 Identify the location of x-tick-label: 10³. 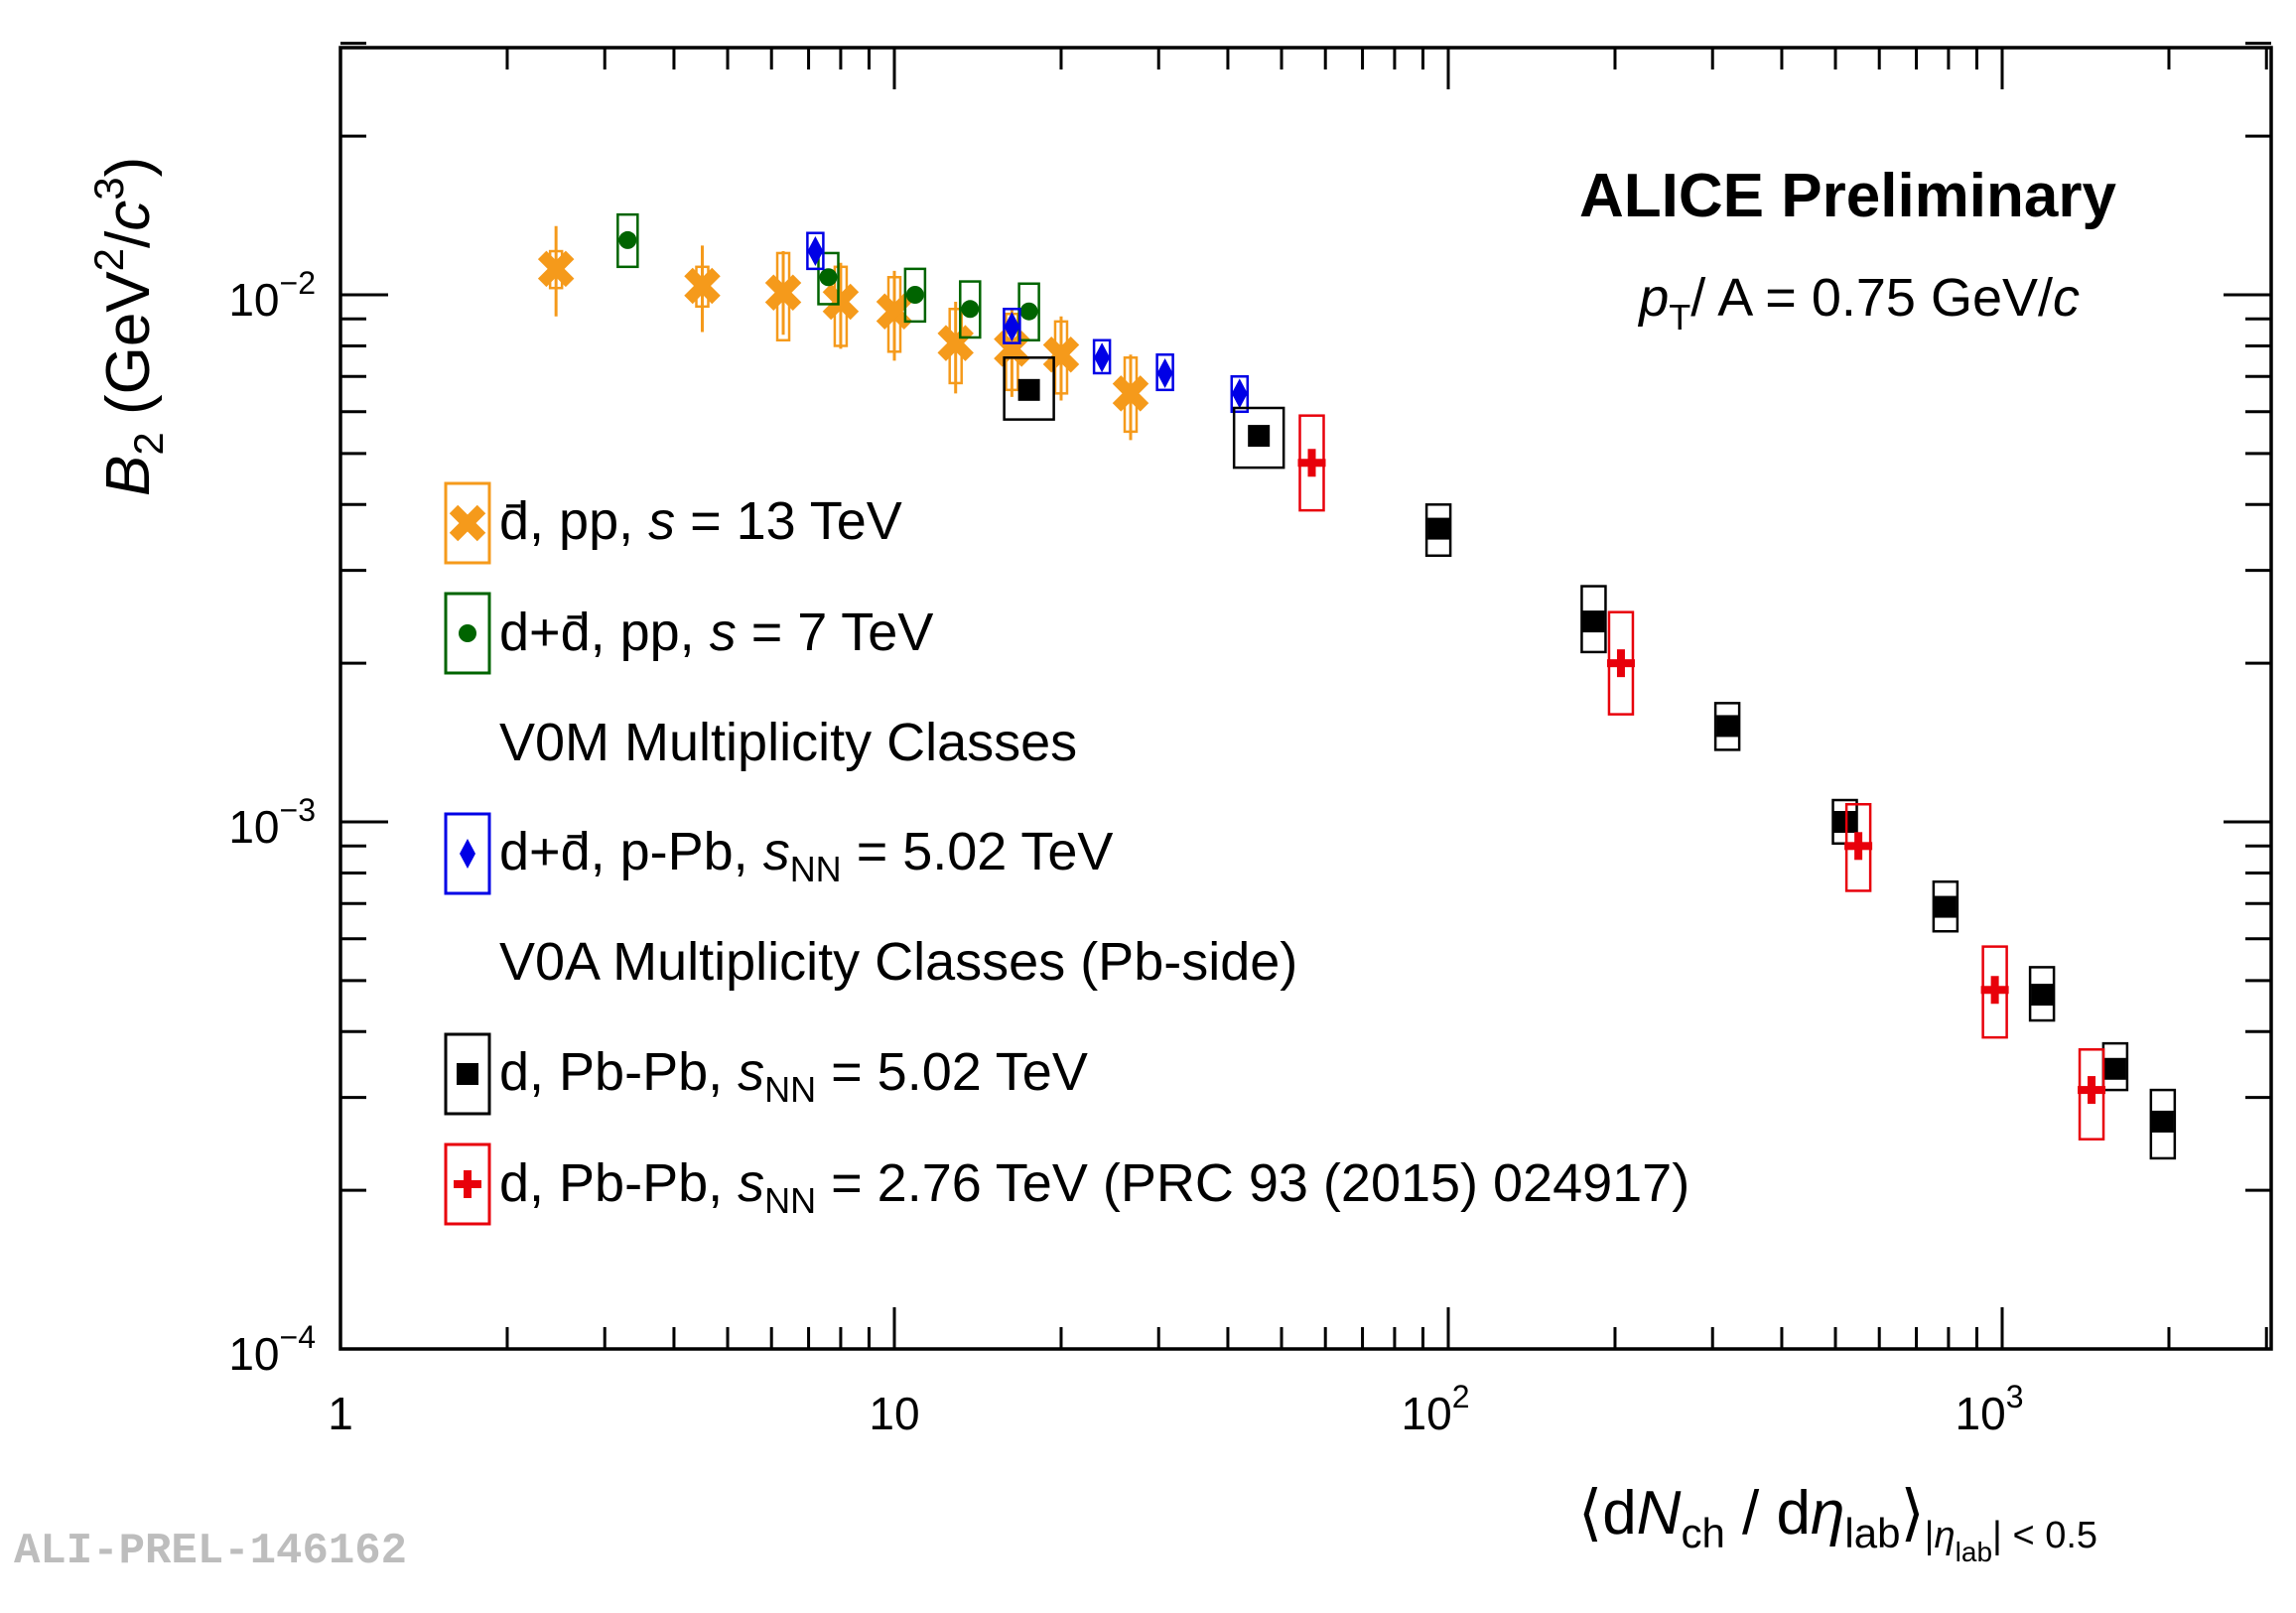
(1990, 1409).